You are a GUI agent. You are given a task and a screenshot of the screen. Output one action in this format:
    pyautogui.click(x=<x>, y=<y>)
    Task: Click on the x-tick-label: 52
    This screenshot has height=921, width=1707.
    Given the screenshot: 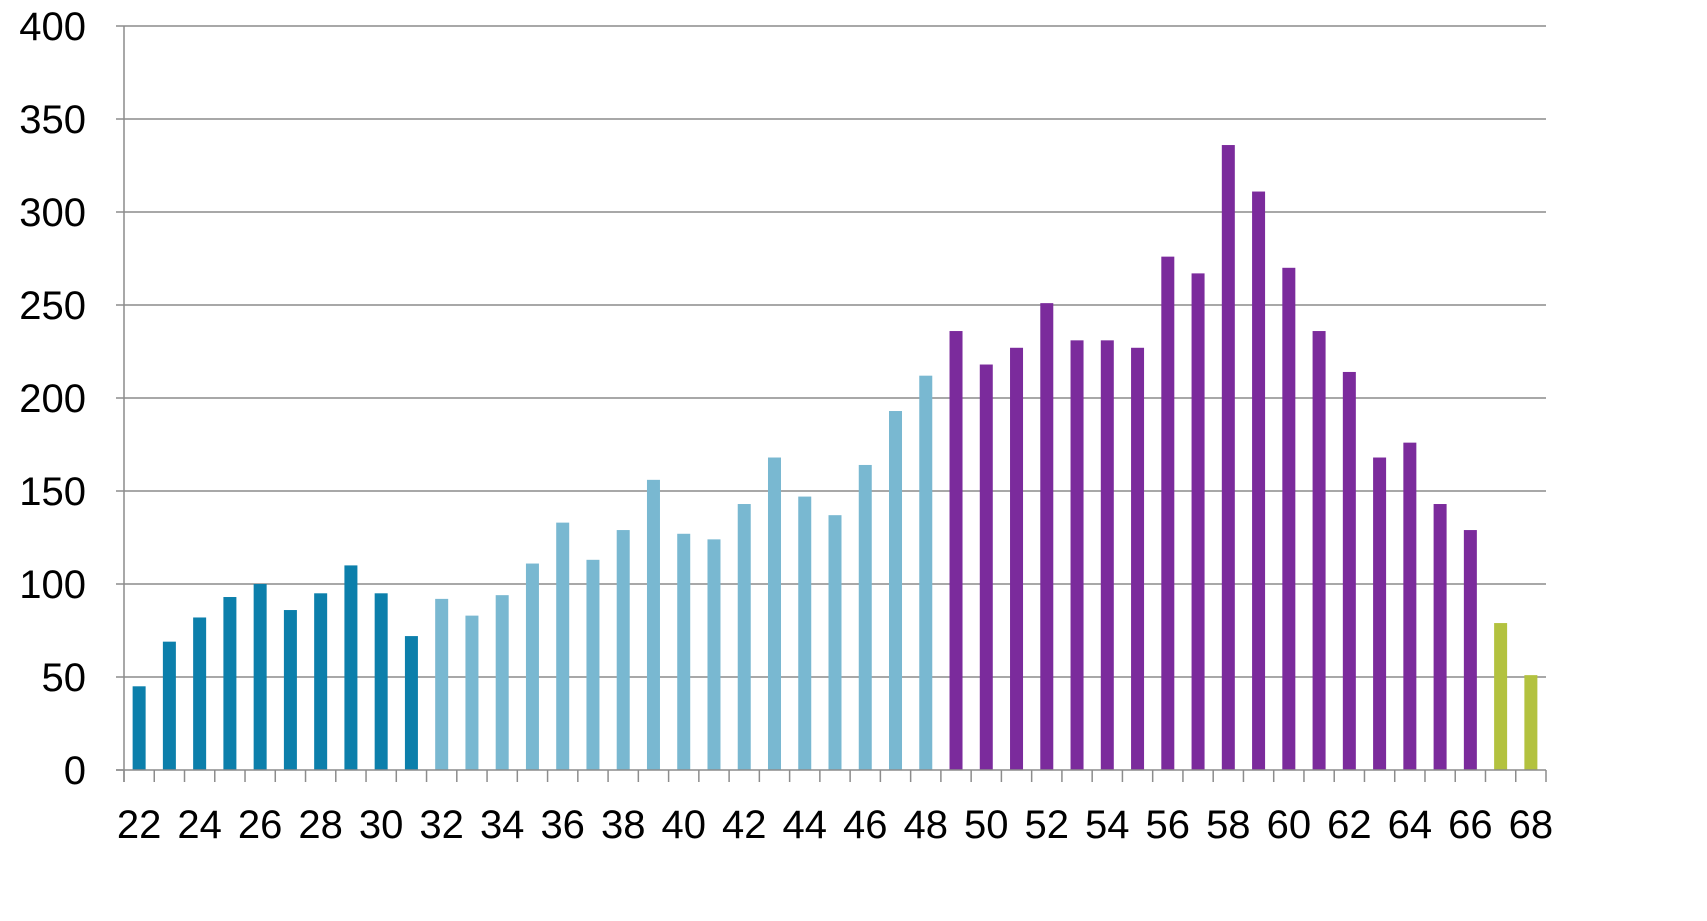 What is the action you would take?
    pyautogui.click(x=1047, y=825)
    